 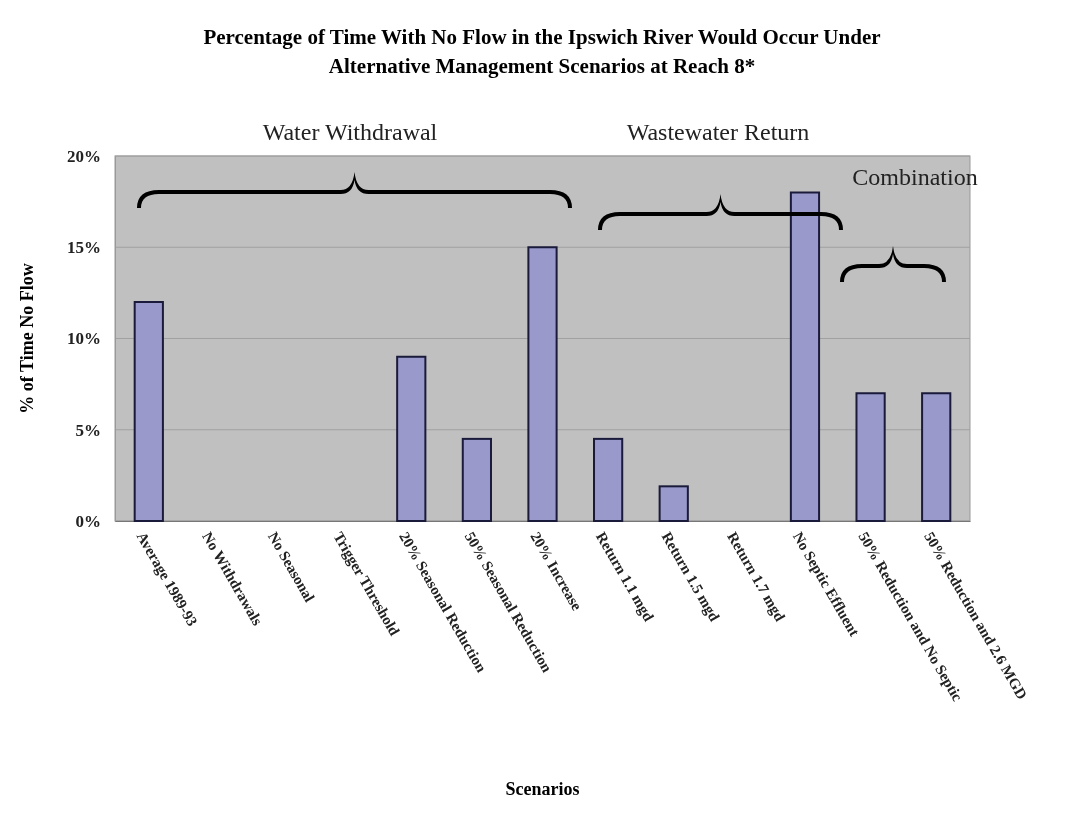 I want to click on text: Water Withdrawal, so click(x=350, y=132).